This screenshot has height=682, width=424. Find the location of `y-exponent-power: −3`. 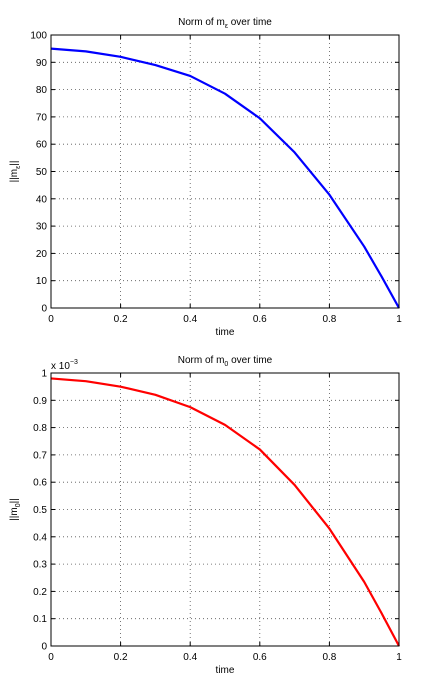

y-exponent-power: −3 is located at coordinates (74, 362).